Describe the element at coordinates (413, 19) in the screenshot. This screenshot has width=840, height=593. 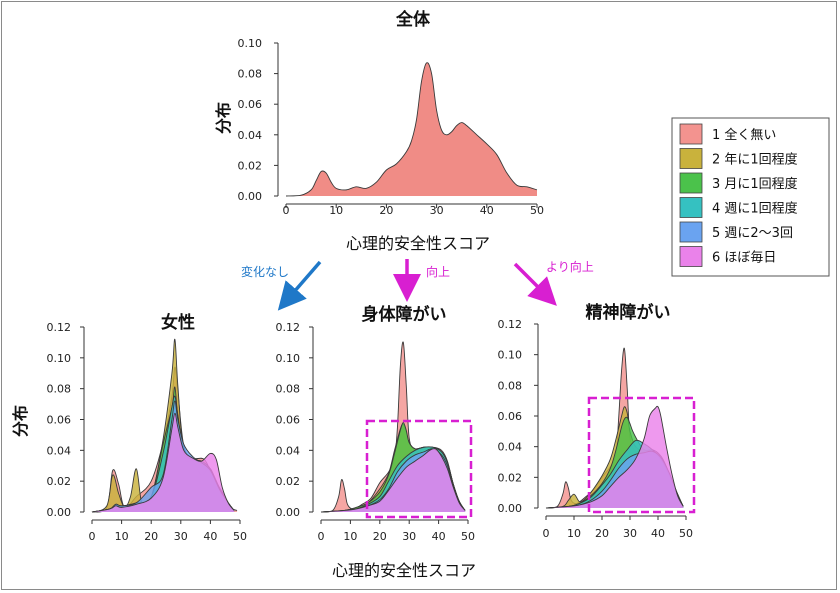
I see `panel-title: 全体` at that location.